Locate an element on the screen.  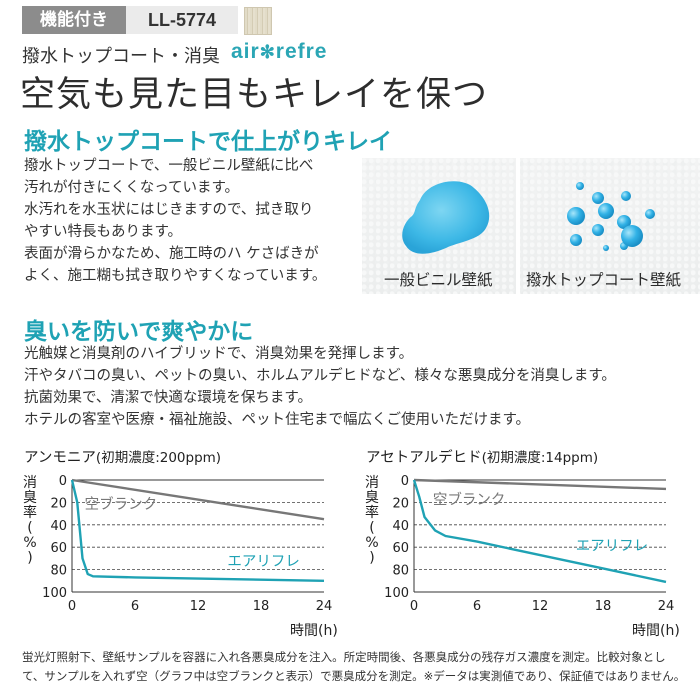
chart-acetaldehyde-title: アセトアルデヒド(初期濃度:14ppm) is located at coordinates (482, 456).